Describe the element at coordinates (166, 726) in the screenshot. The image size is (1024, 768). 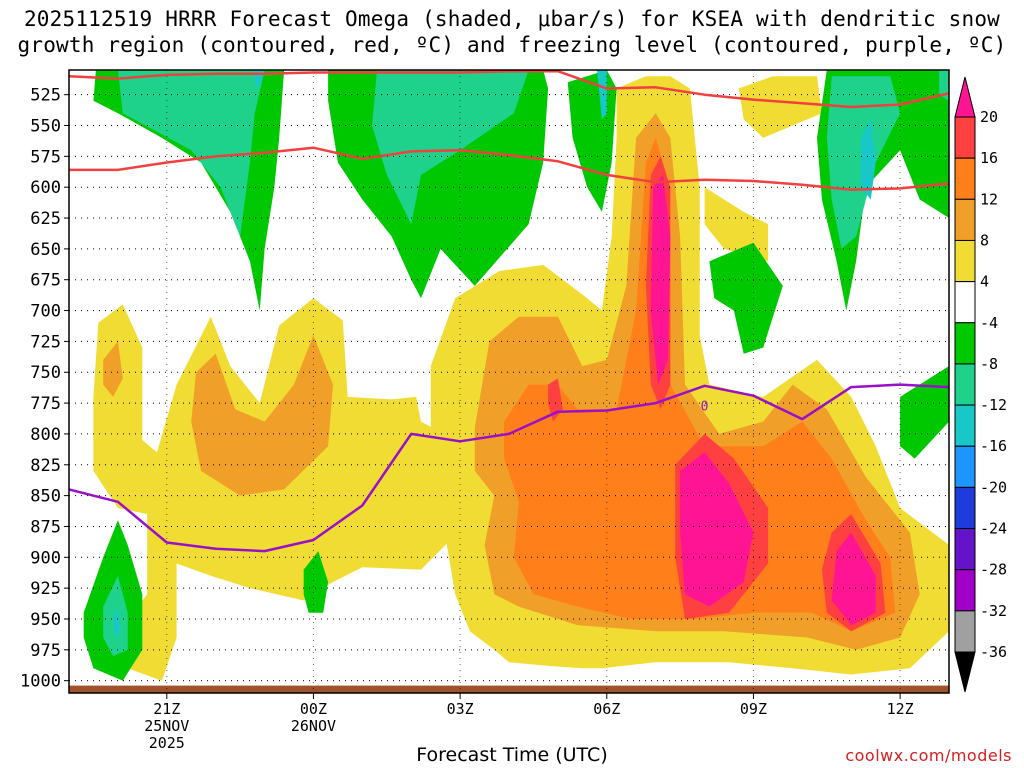
I see `x-tick-date-21Z: 25NOV` at that location.